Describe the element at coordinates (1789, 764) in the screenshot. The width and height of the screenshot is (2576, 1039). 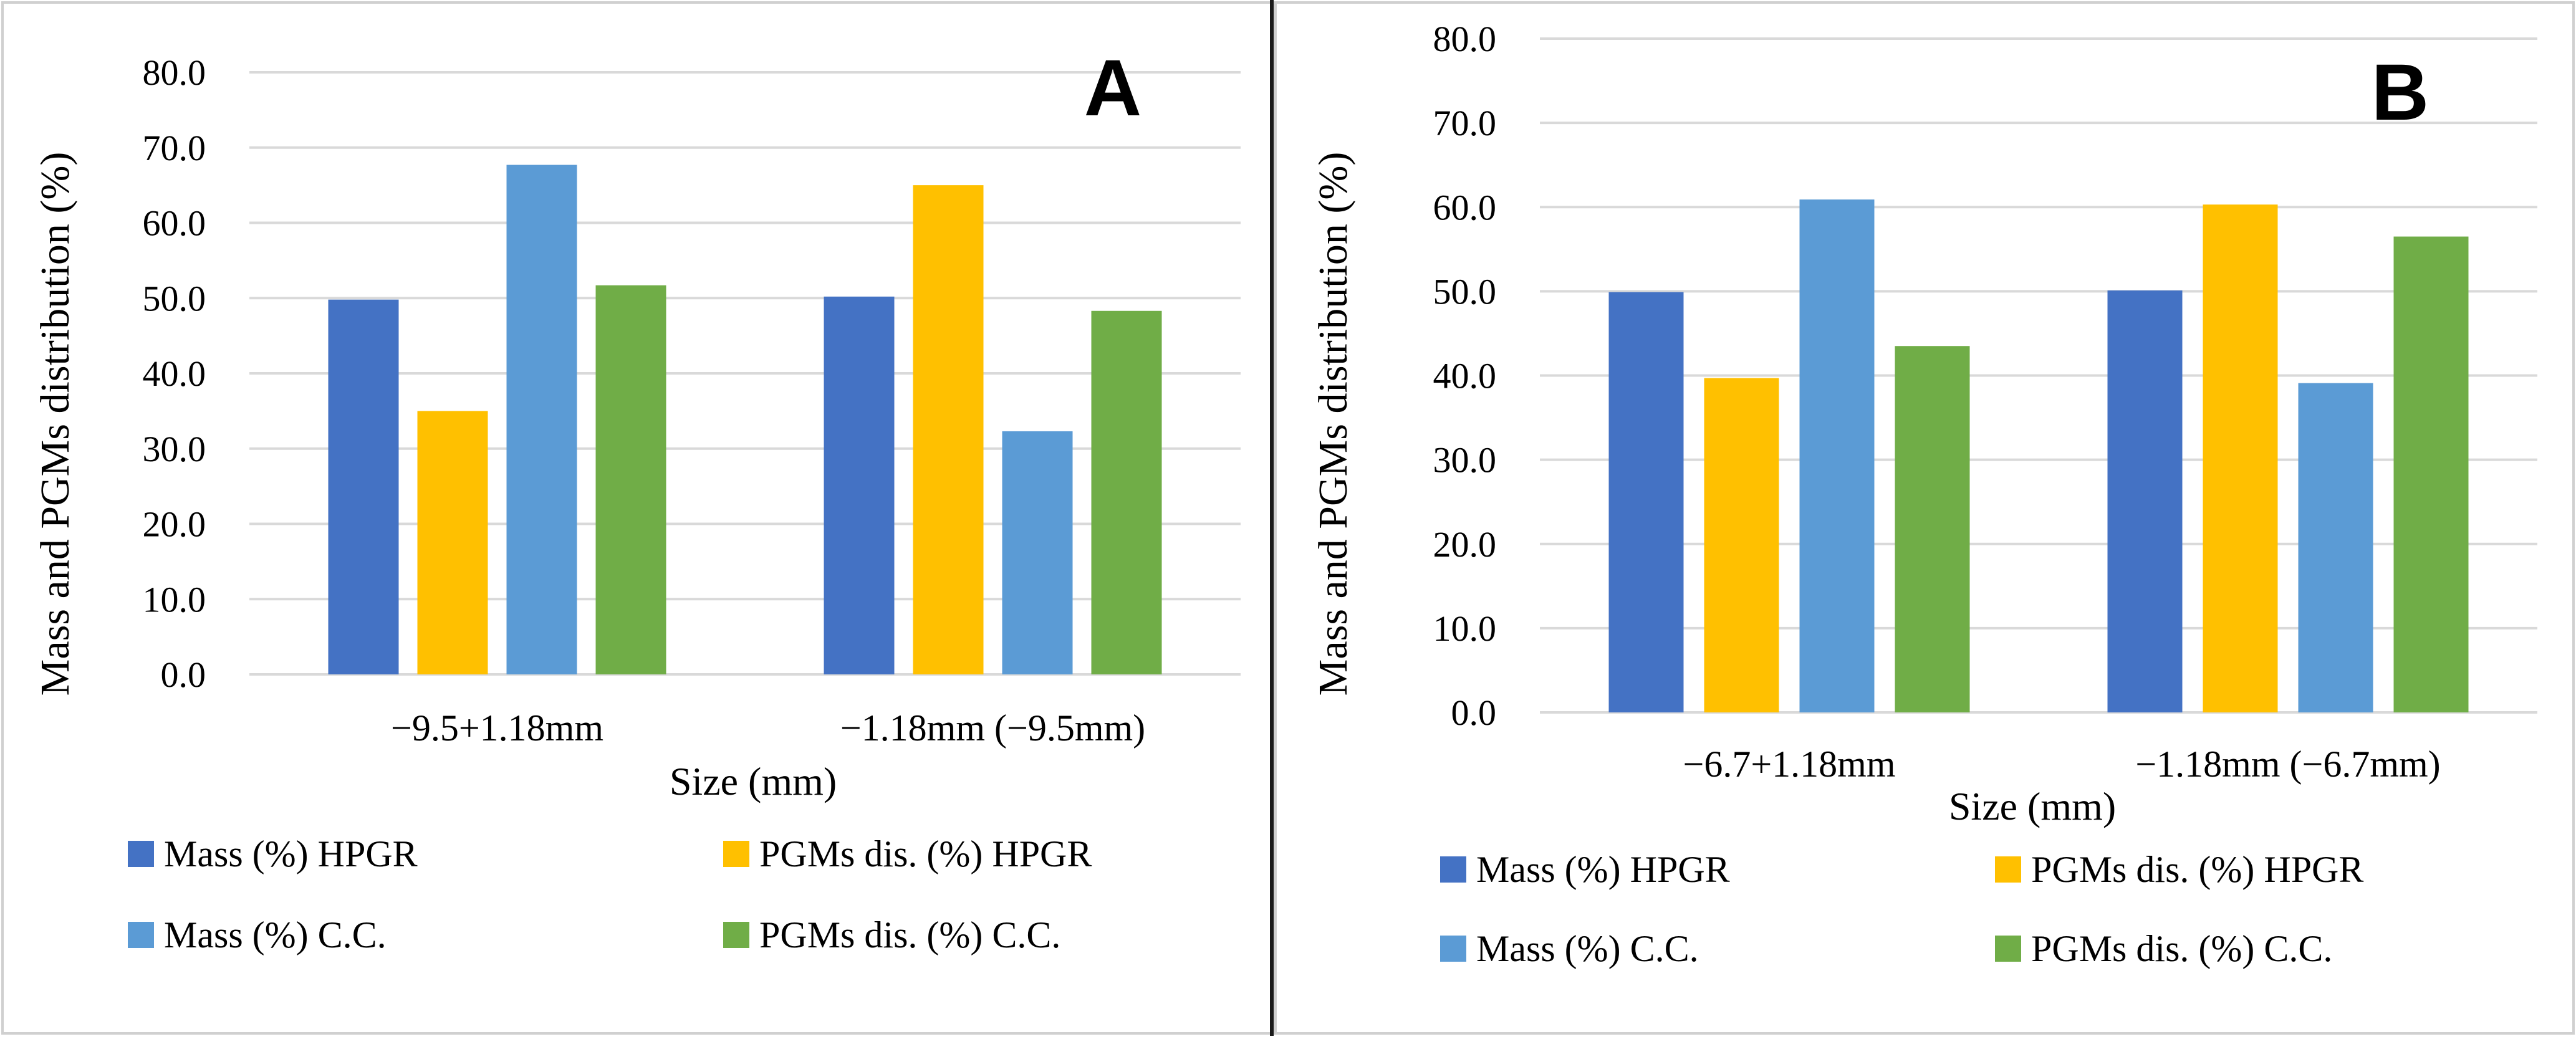
I see `x-tick-label: −6.7+1.18mm` at that location.